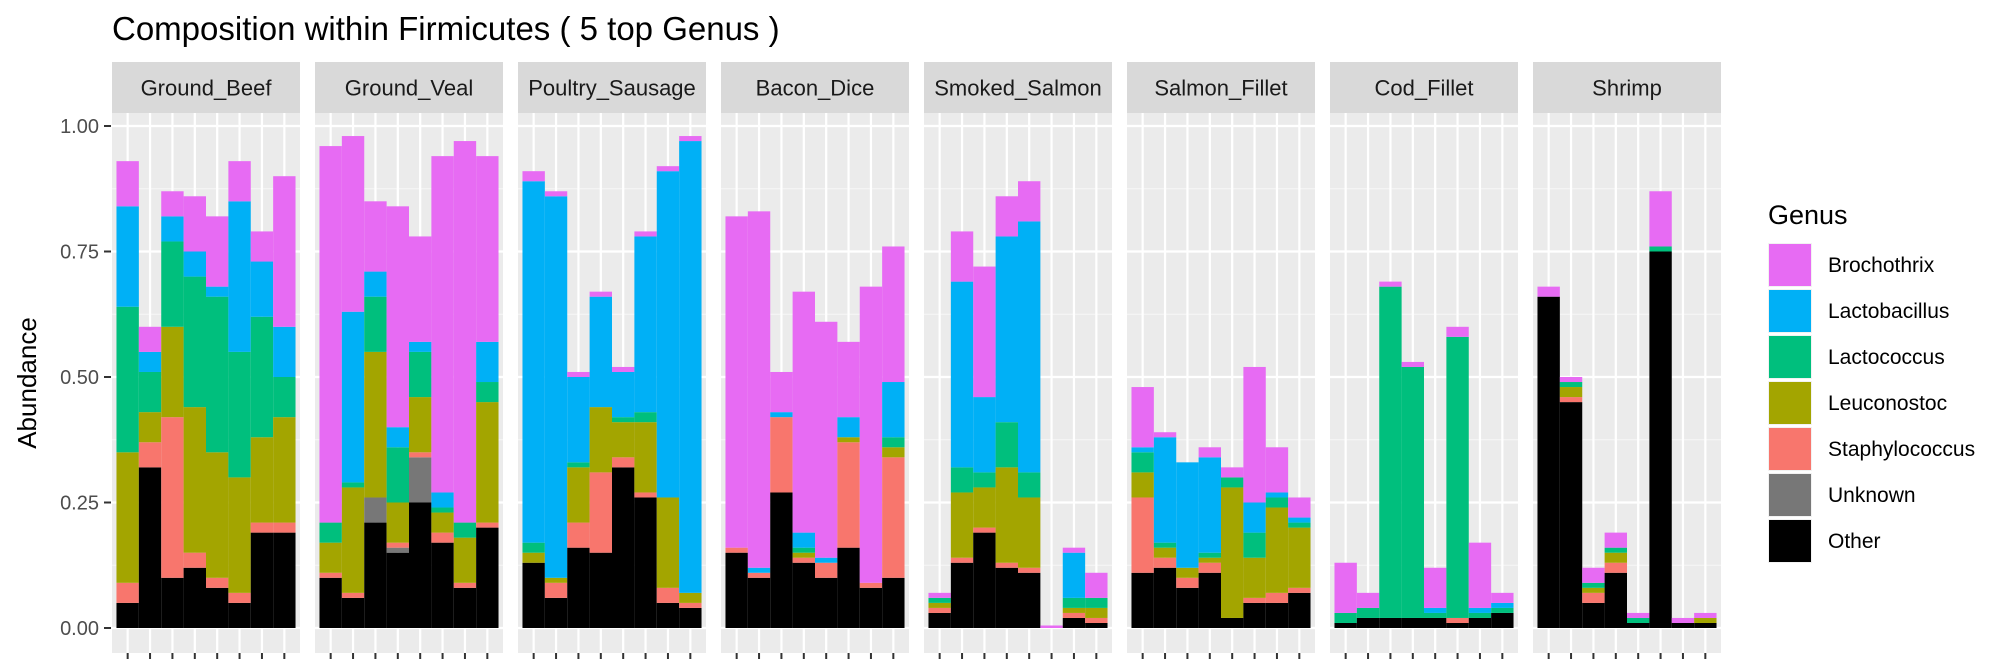  What do you see at coordinates (85, 378) in the screenshot?
I see `y-axis: 0.00 0.25 0.50 0.75 1.00` at bounding box center [85, 378].